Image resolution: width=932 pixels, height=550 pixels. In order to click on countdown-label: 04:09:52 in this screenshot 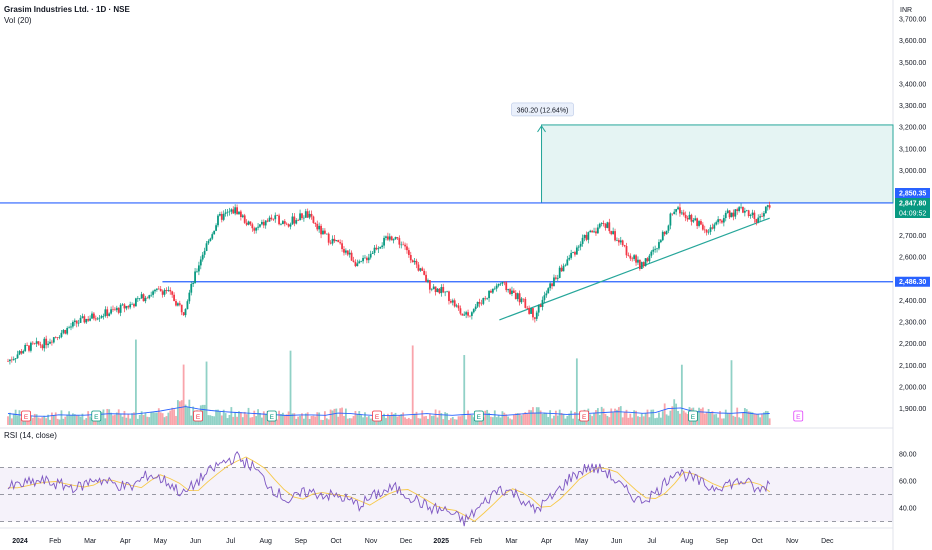, I will do `click(912, 214)`.